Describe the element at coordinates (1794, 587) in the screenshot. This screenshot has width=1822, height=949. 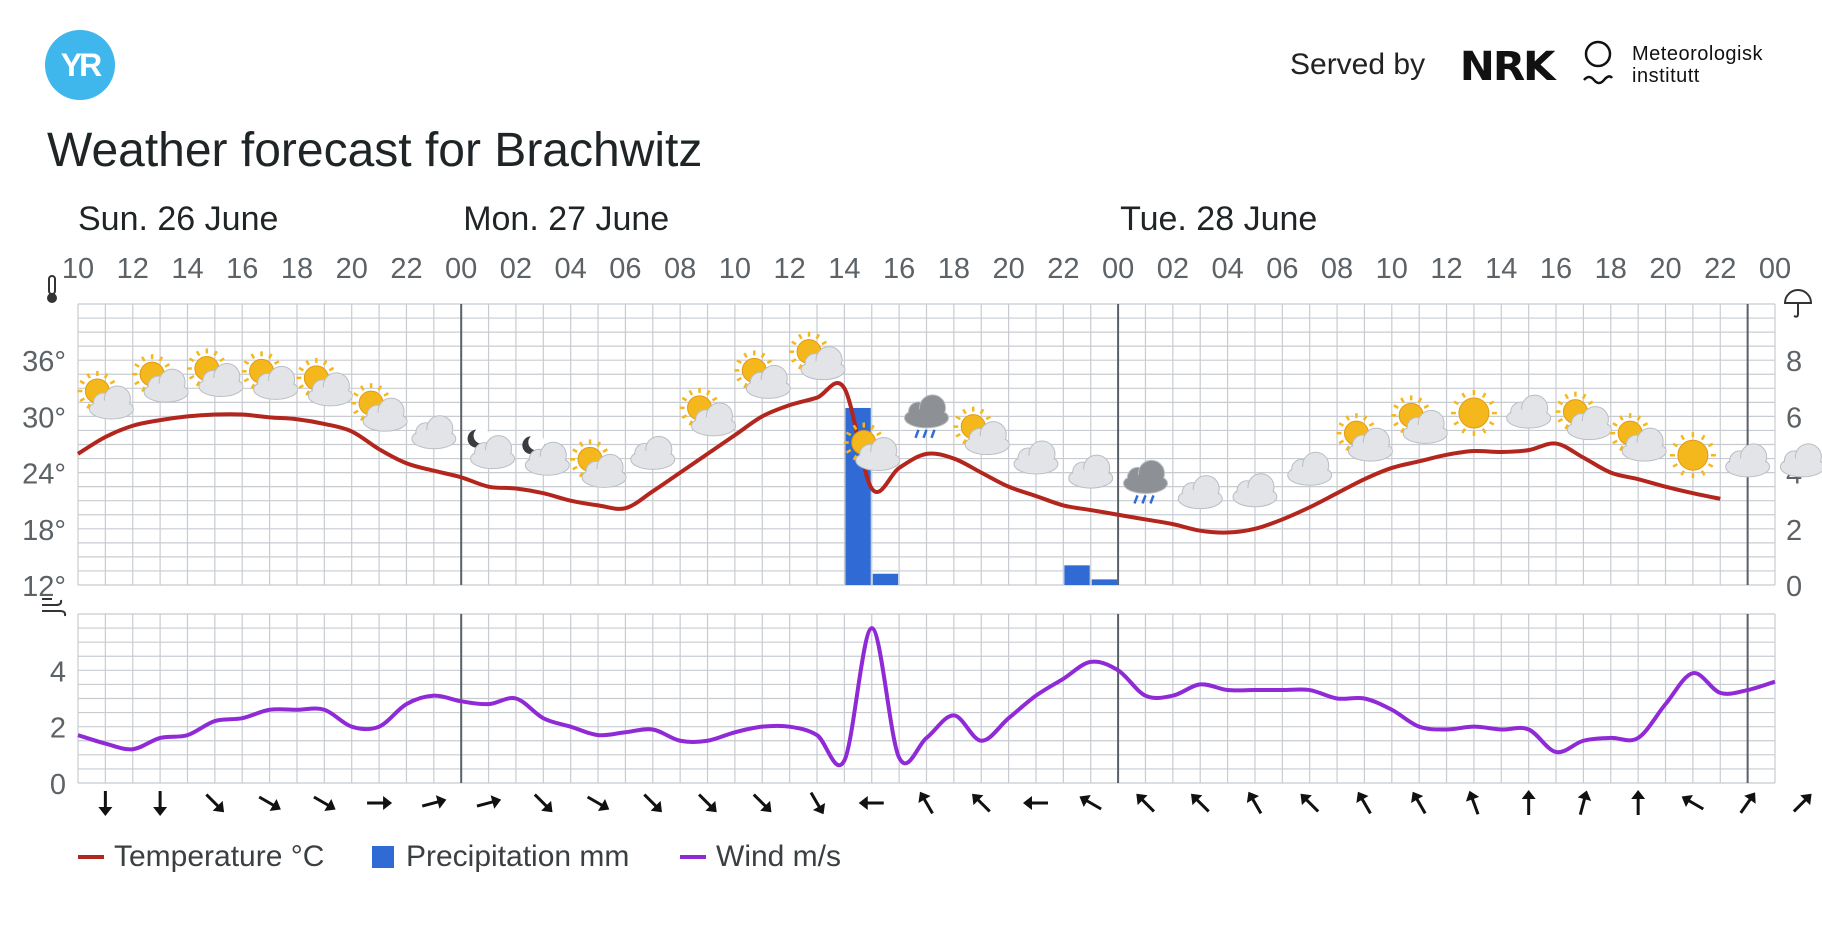
I see `y-tick-label-right: 0` at that location.